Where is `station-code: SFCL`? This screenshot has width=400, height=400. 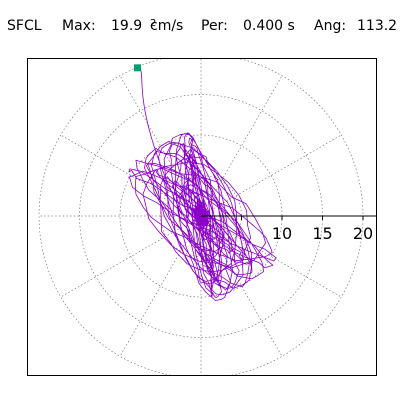
station-code: SFCL is located at coordinates (24, 26).